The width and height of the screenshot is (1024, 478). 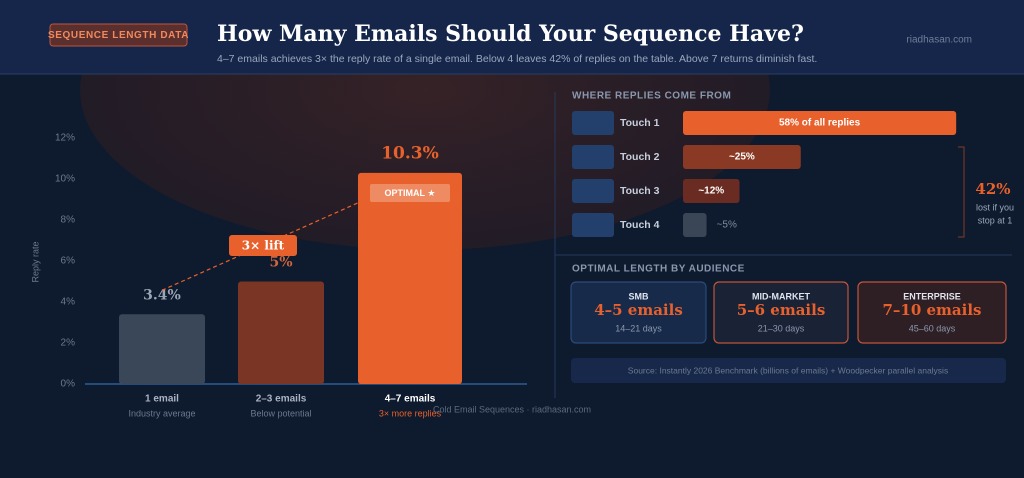 What do you see at coordinates (992, 189) in the screenshot?
I see `annotation-value: 42%` at bounding box center [992, 189].